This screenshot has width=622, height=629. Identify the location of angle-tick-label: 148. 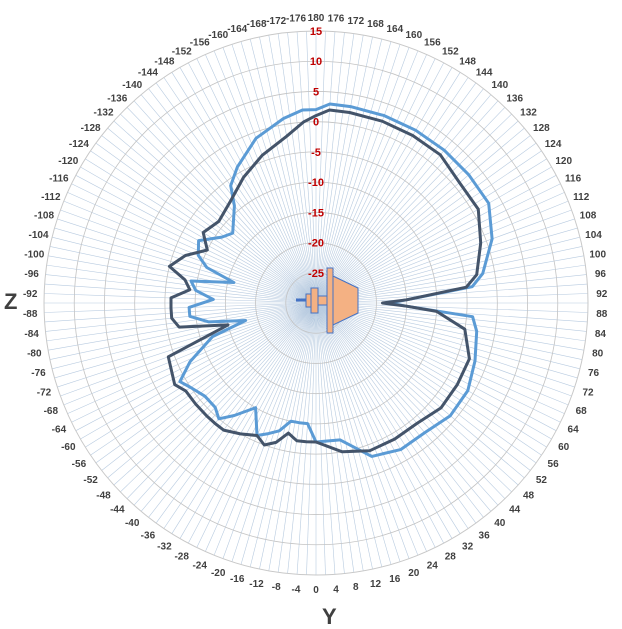
(467, 62).